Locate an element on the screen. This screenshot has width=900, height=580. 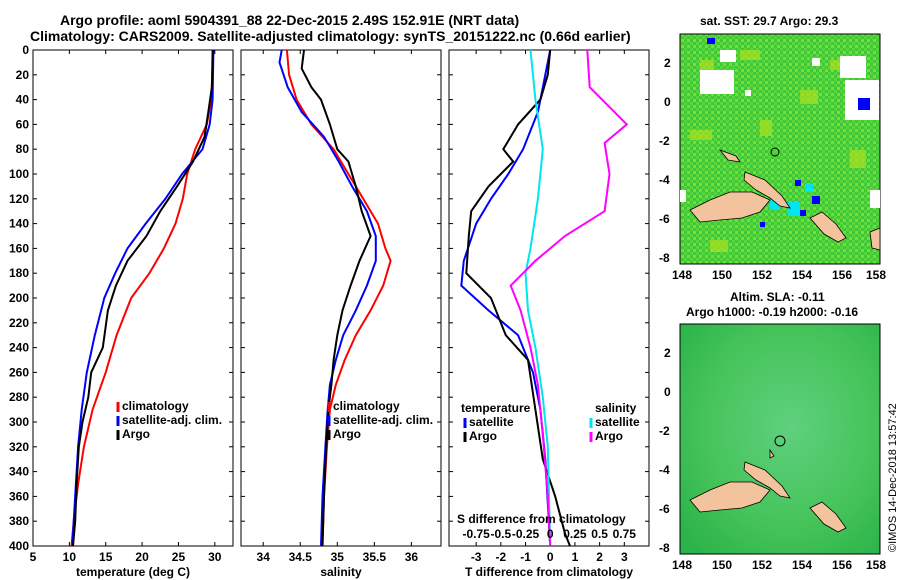
series-line-salinity-argo is located at coordinates (569, 298).